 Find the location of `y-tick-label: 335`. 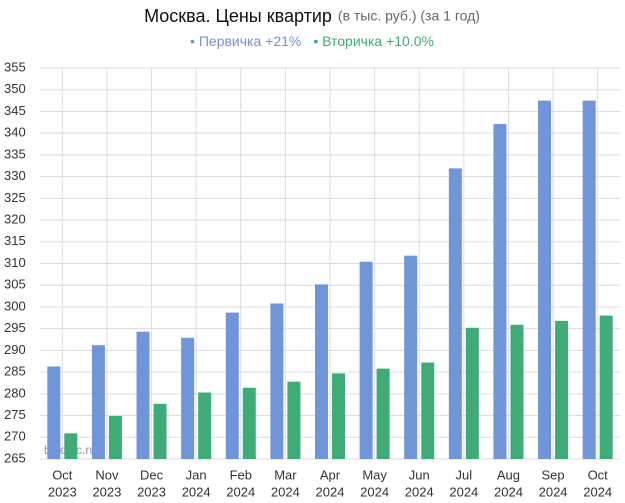

y-tick-label: 335 is located at coordinates (15, 153).